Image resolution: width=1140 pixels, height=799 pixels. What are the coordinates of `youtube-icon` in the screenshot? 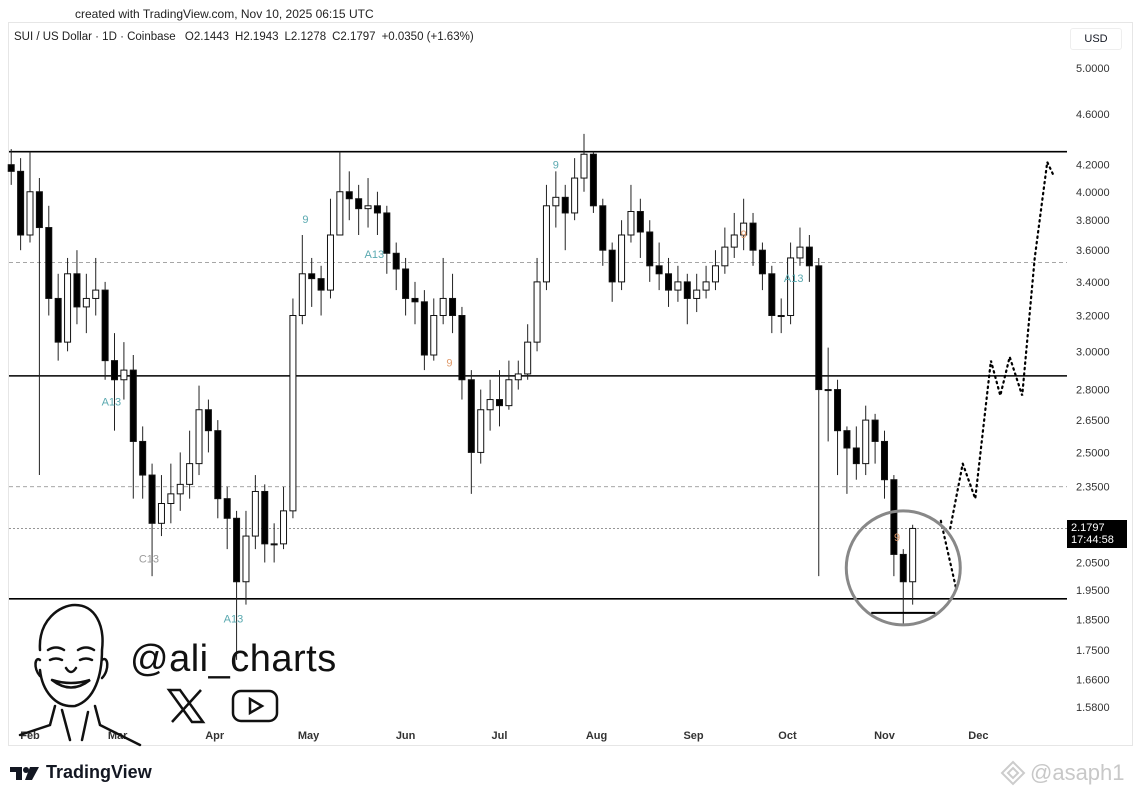 It's located at (255, 706).